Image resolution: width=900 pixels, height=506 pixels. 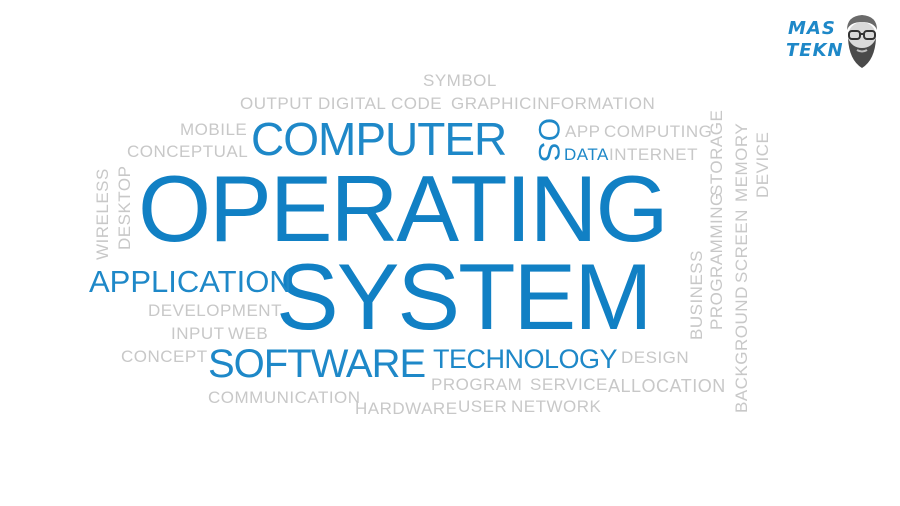 I want to click on word-information: INFORMATION, so click(x=594, y=103).